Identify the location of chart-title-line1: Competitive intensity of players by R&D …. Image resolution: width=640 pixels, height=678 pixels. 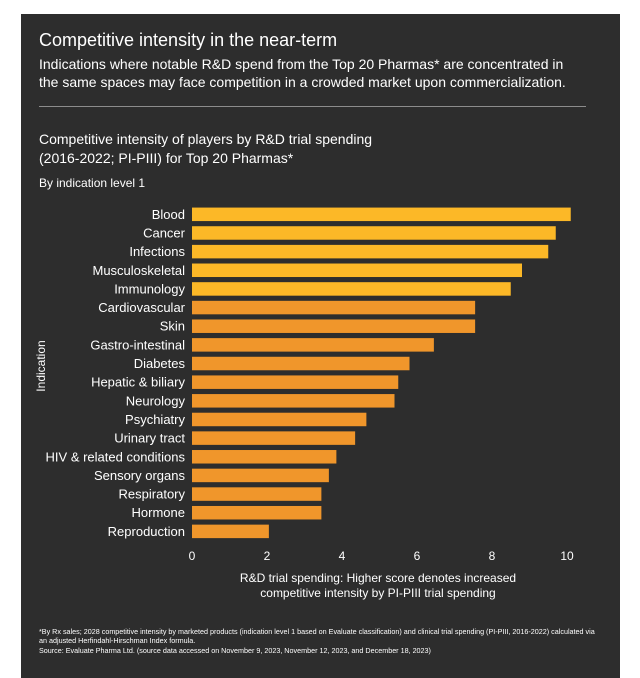
(206, 139).